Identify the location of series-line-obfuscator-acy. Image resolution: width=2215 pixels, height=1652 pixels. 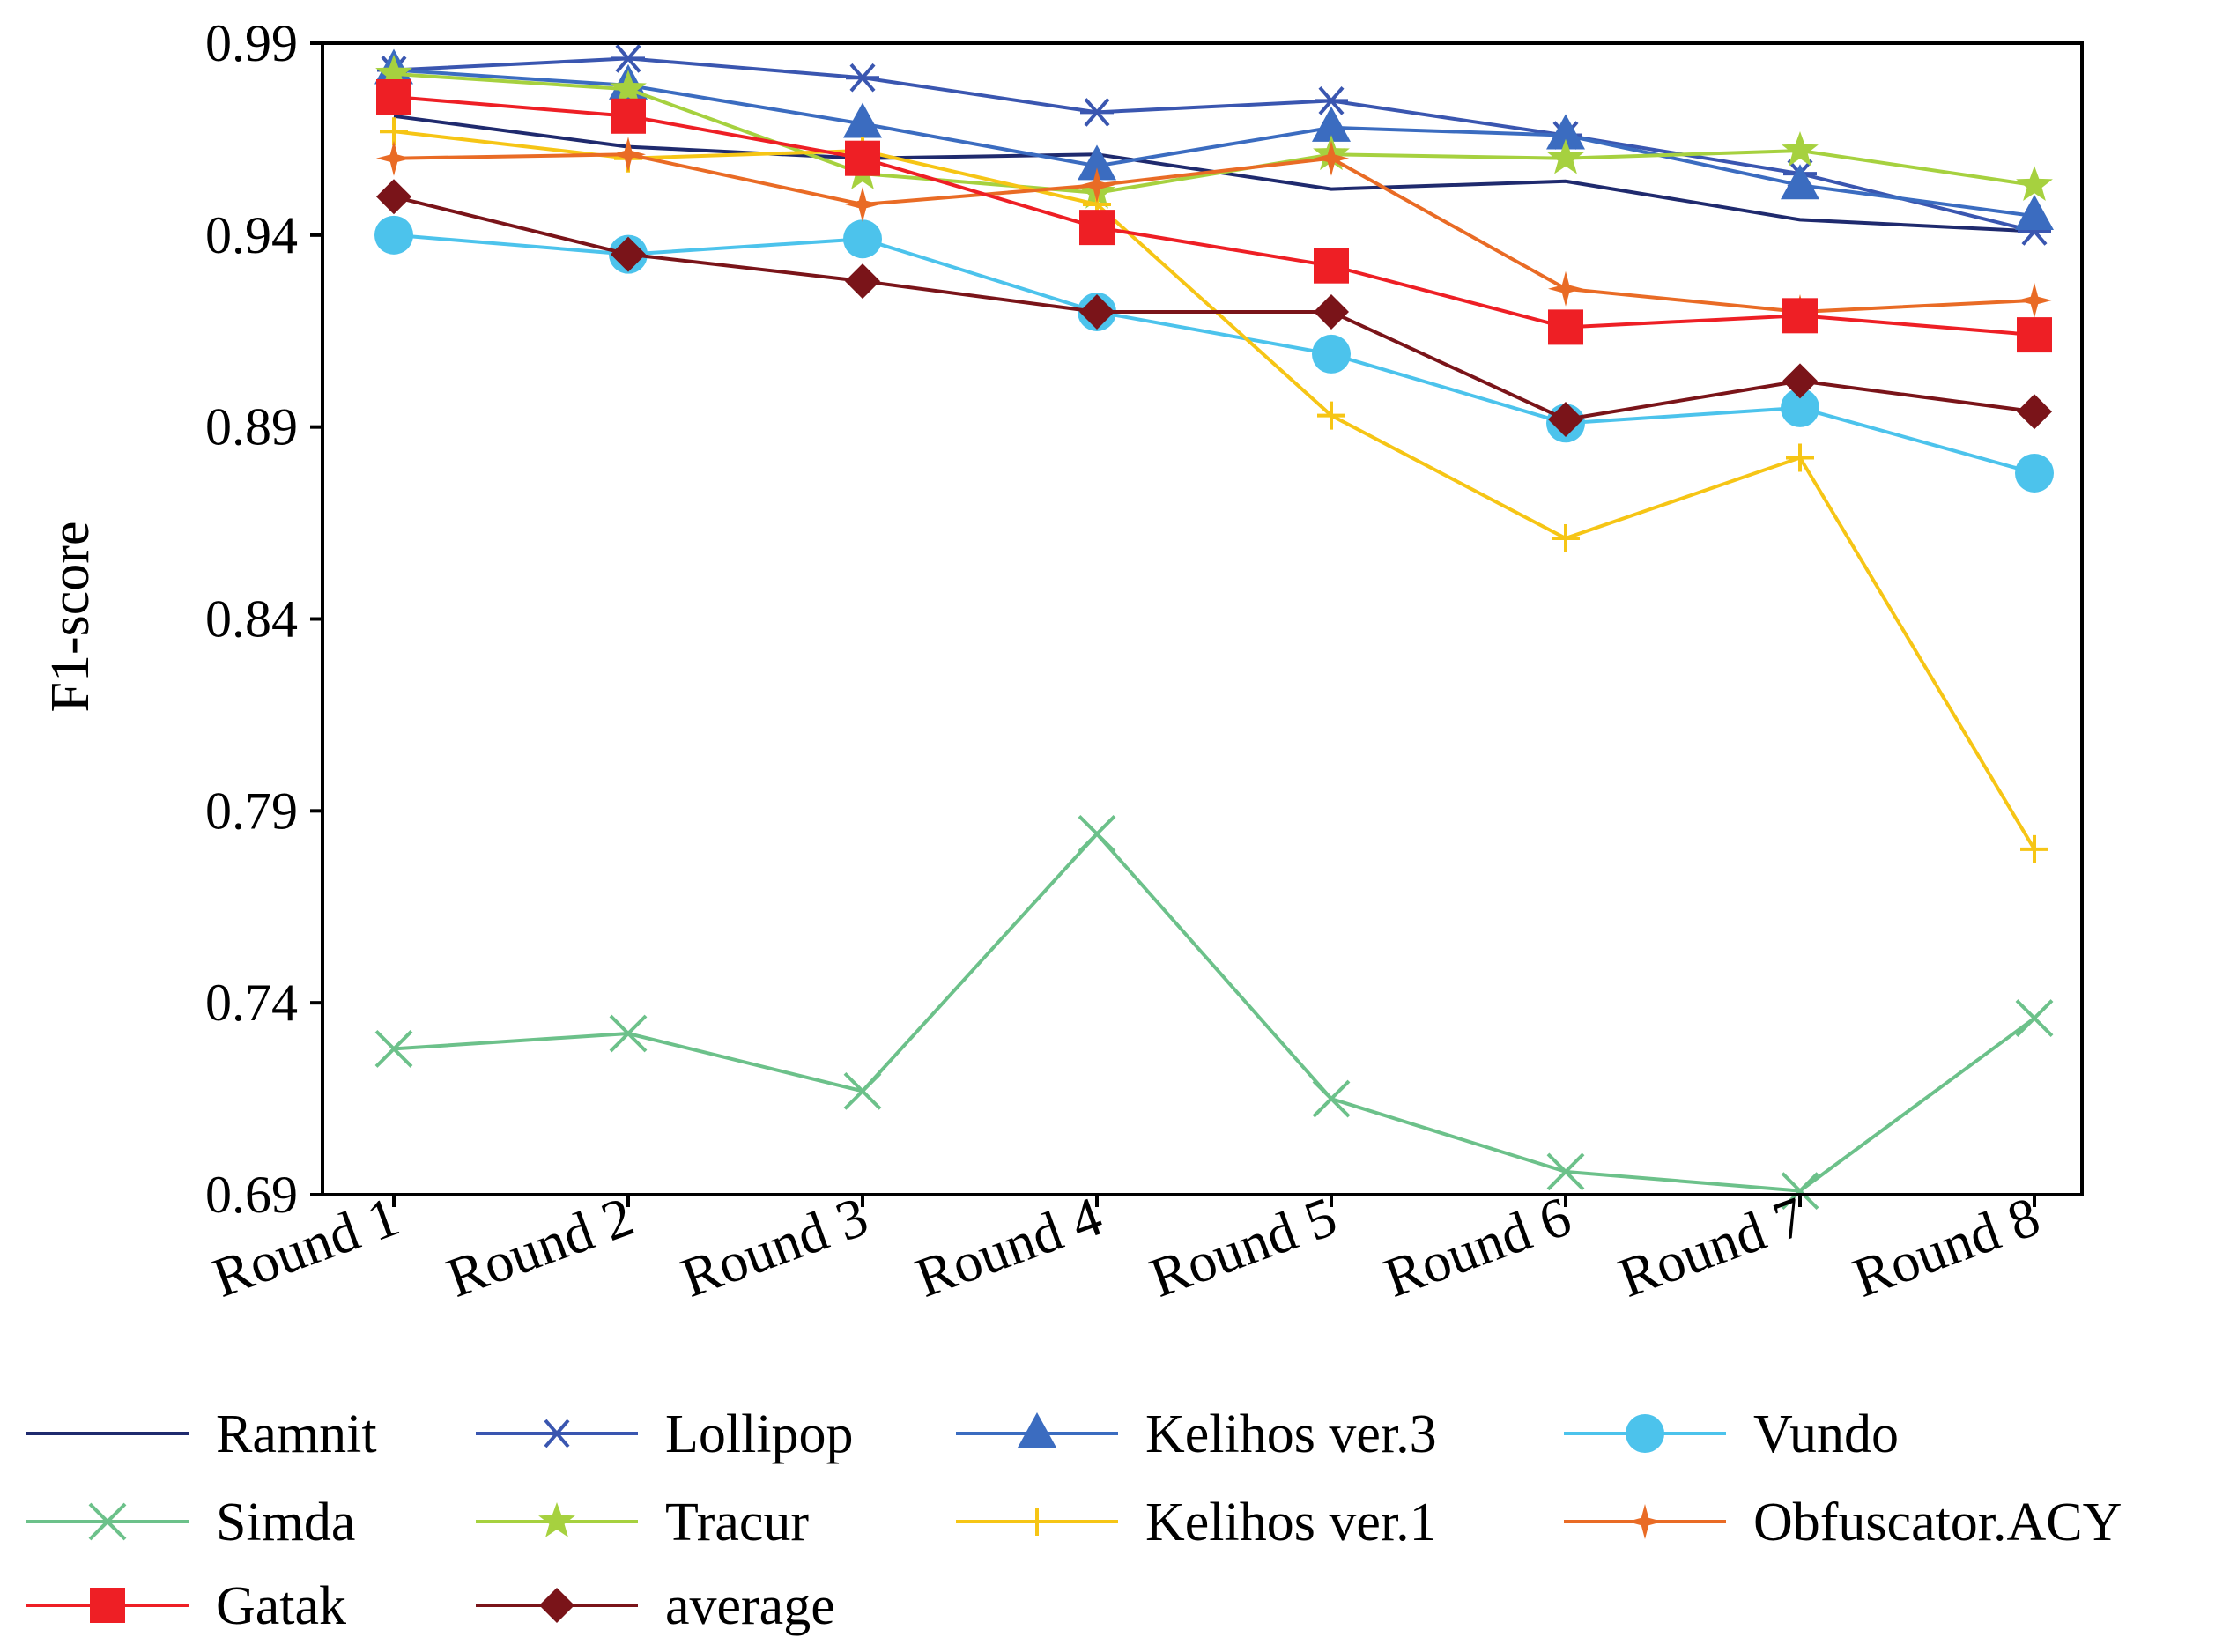
(1214, 233).